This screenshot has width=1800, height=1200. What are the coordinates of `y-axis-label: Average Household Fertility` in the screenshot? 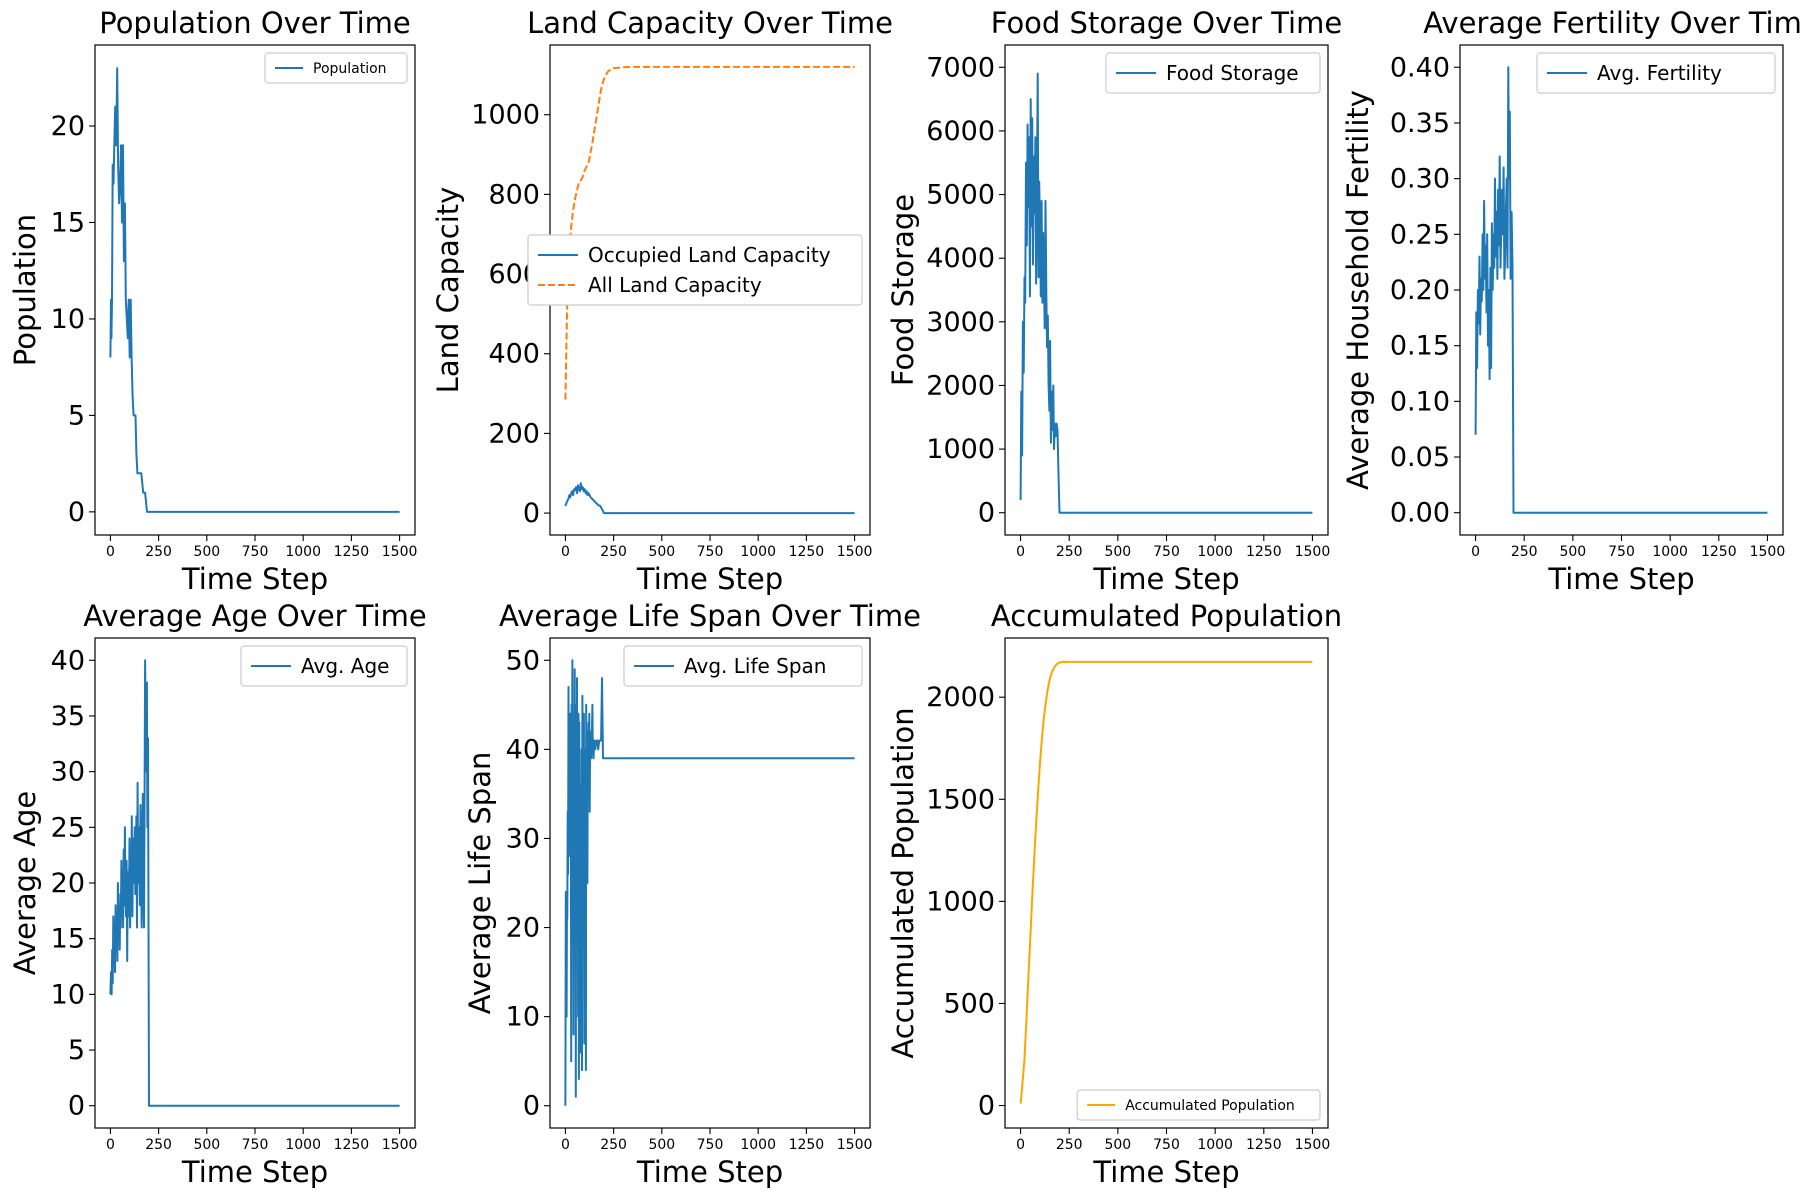 It's located at (1358, 290).